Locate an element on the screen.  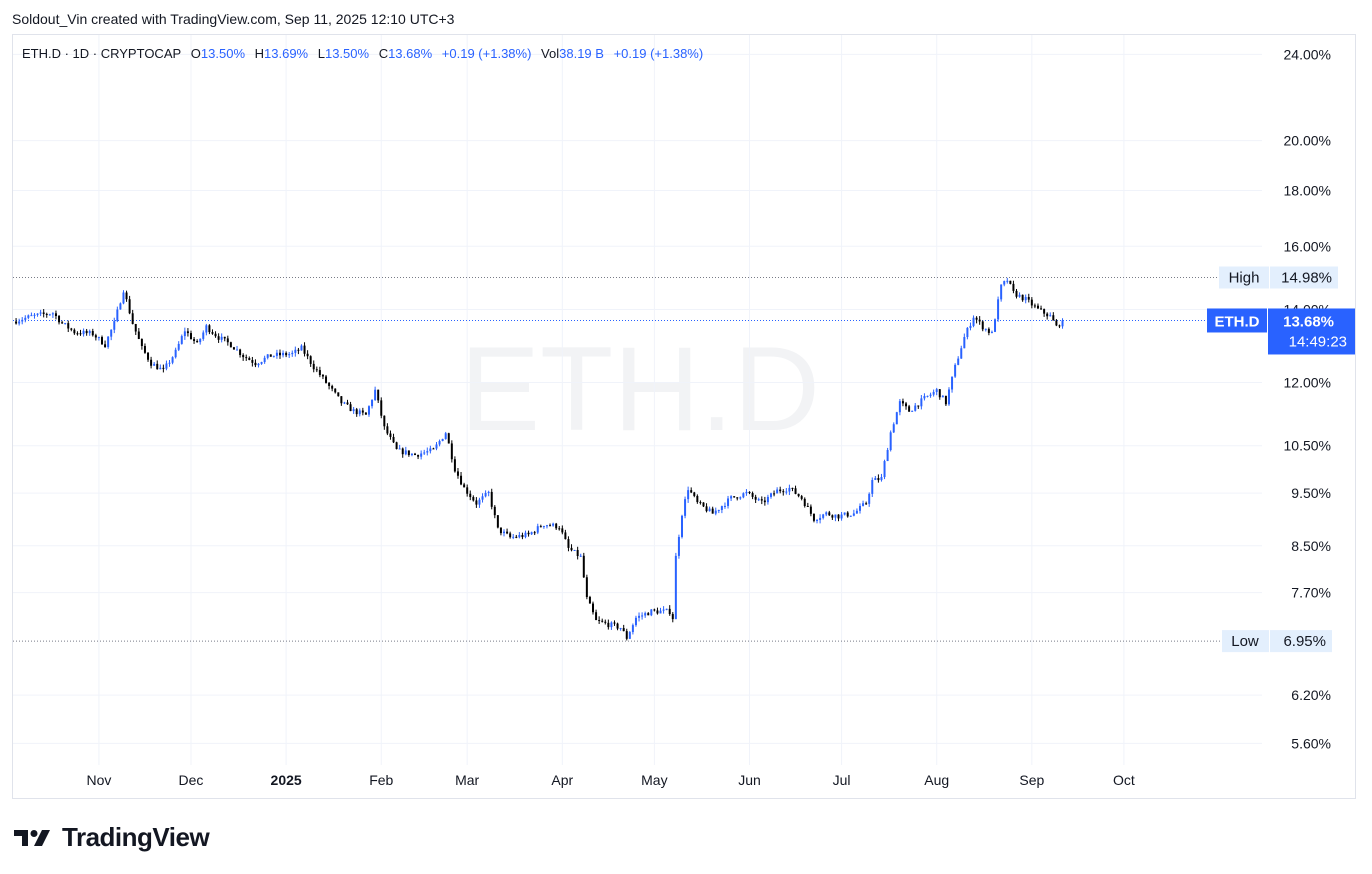
x-tick-label: Jul is located at coordinates (842, 780).